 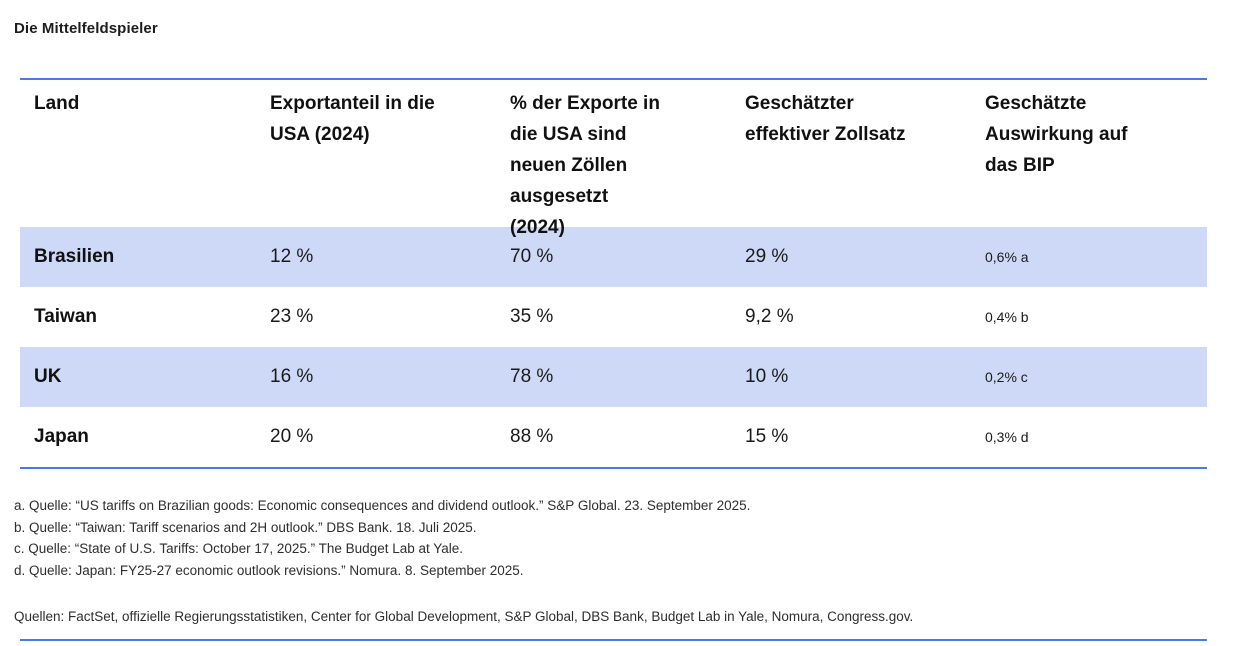 I want to click on cell-gdp-impact: 0,4% b, so click(x=1007, y=317).